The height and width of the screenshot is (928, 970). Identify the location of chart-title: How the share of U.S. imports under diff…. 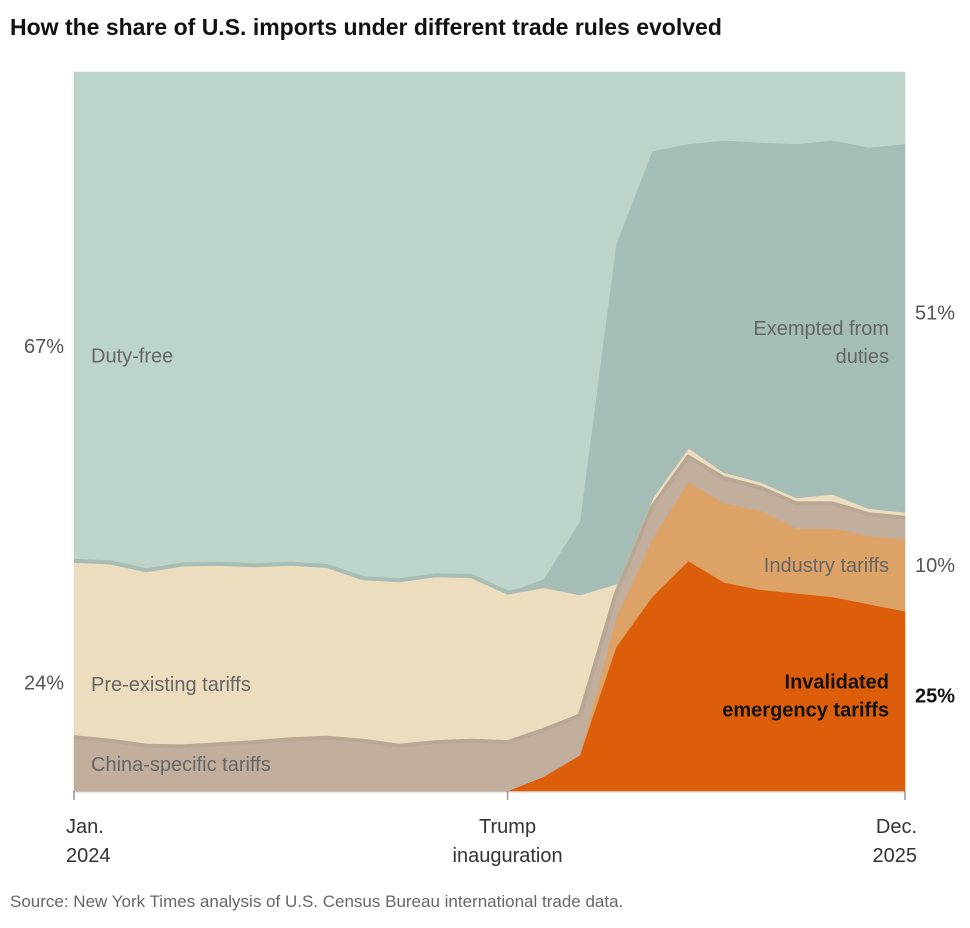
(366, 27).